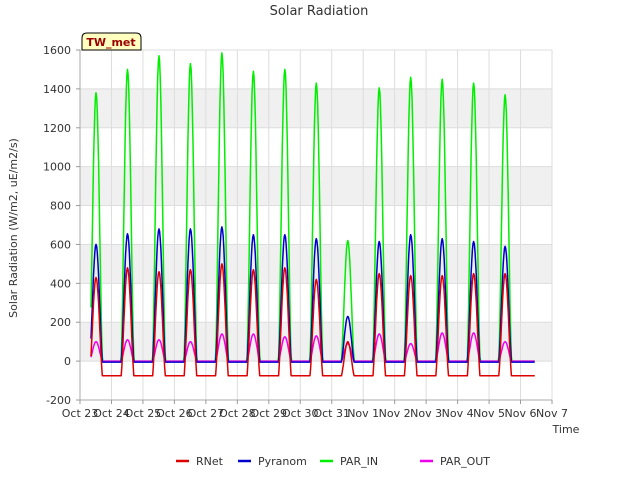 This screenshot has height=480, width=640. I want to click on y-tick-label: 1600, so click(57, 50).